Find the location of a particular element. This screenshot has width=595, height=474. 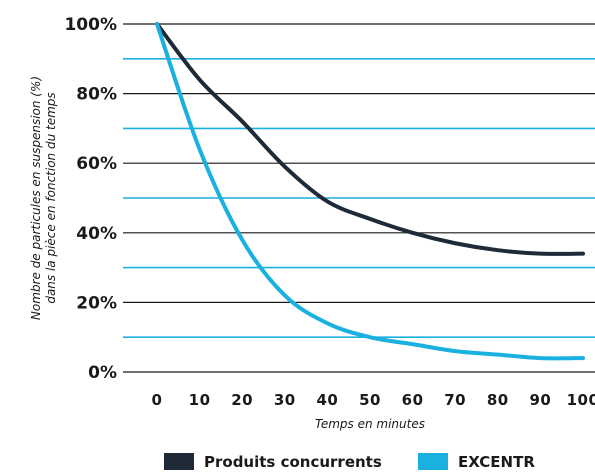

legend-swatch-excentr is located at coordinates (433, 461).